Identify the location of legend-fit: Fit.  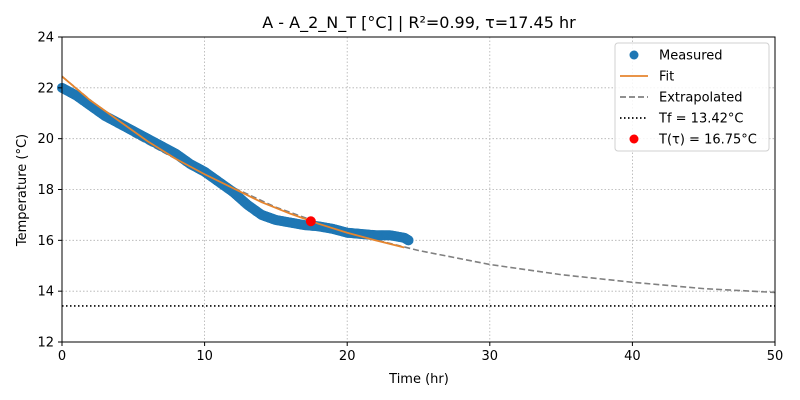
(647, 77).